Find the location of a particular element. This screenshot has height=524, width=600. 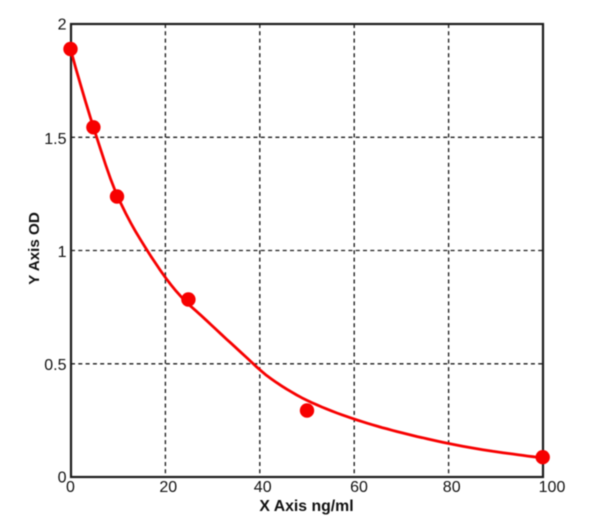

svg-text: 40 is located at coordinates (263, 487).